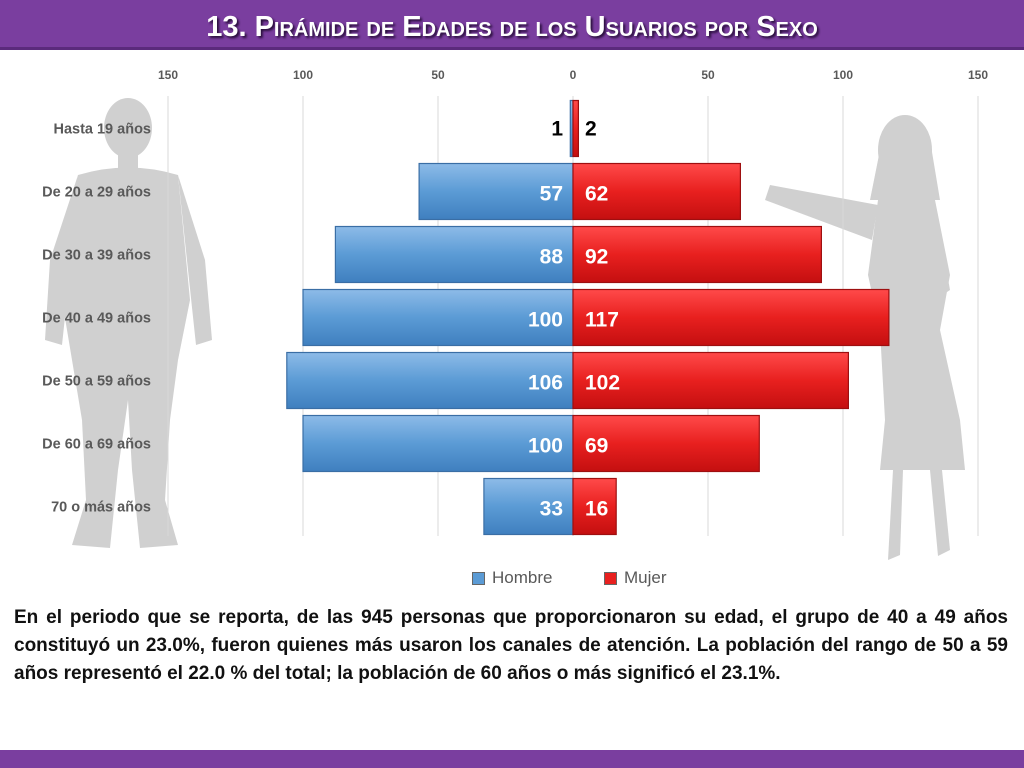  I want to click on female-silhouette, so click(865, 337).